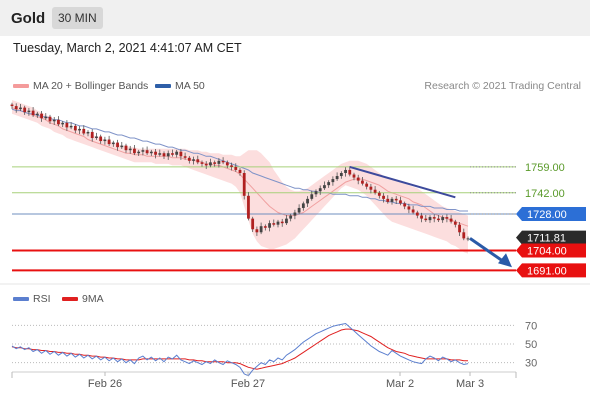 This screenshot has height=400, width=590. I want to click on level-label-3: 1711.81, so click(546, 239).